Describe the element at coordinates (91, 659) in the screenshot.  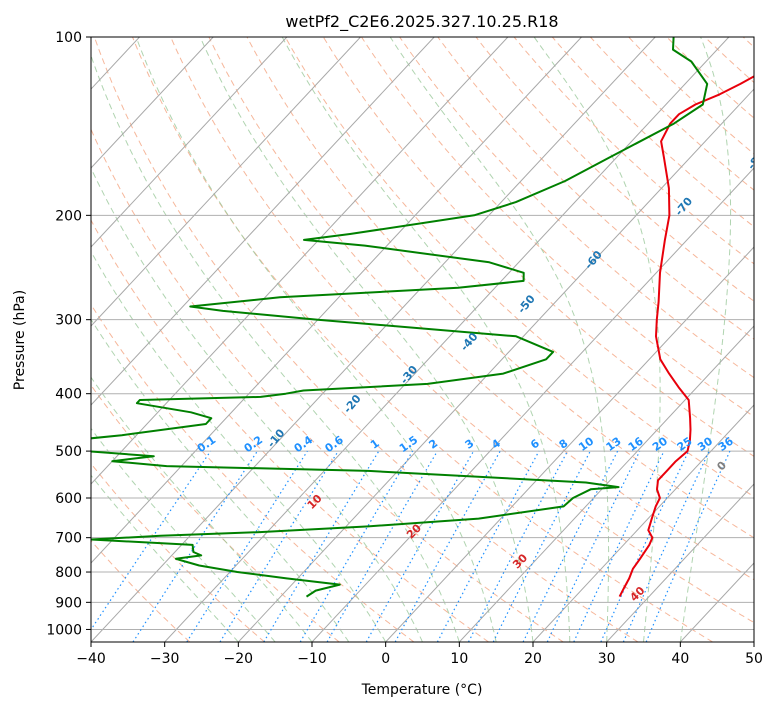
I see `x-tick-label: −40` at that location.